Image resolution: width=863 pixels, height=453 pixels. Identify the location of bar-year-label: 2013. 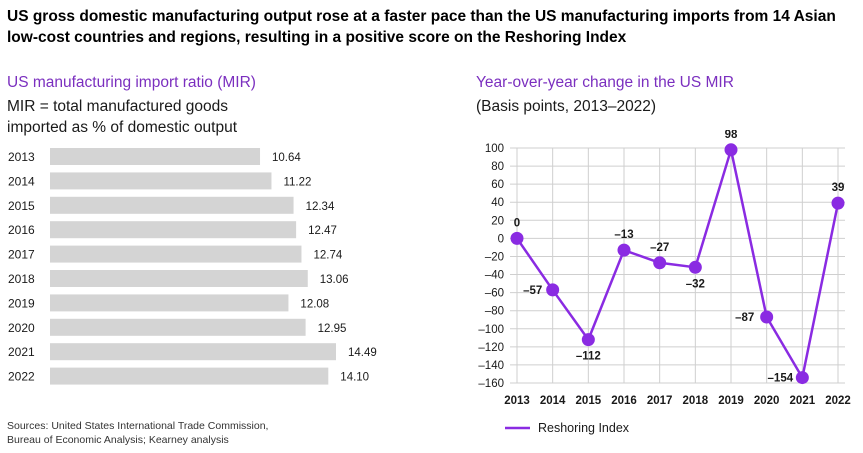
(21, 157).